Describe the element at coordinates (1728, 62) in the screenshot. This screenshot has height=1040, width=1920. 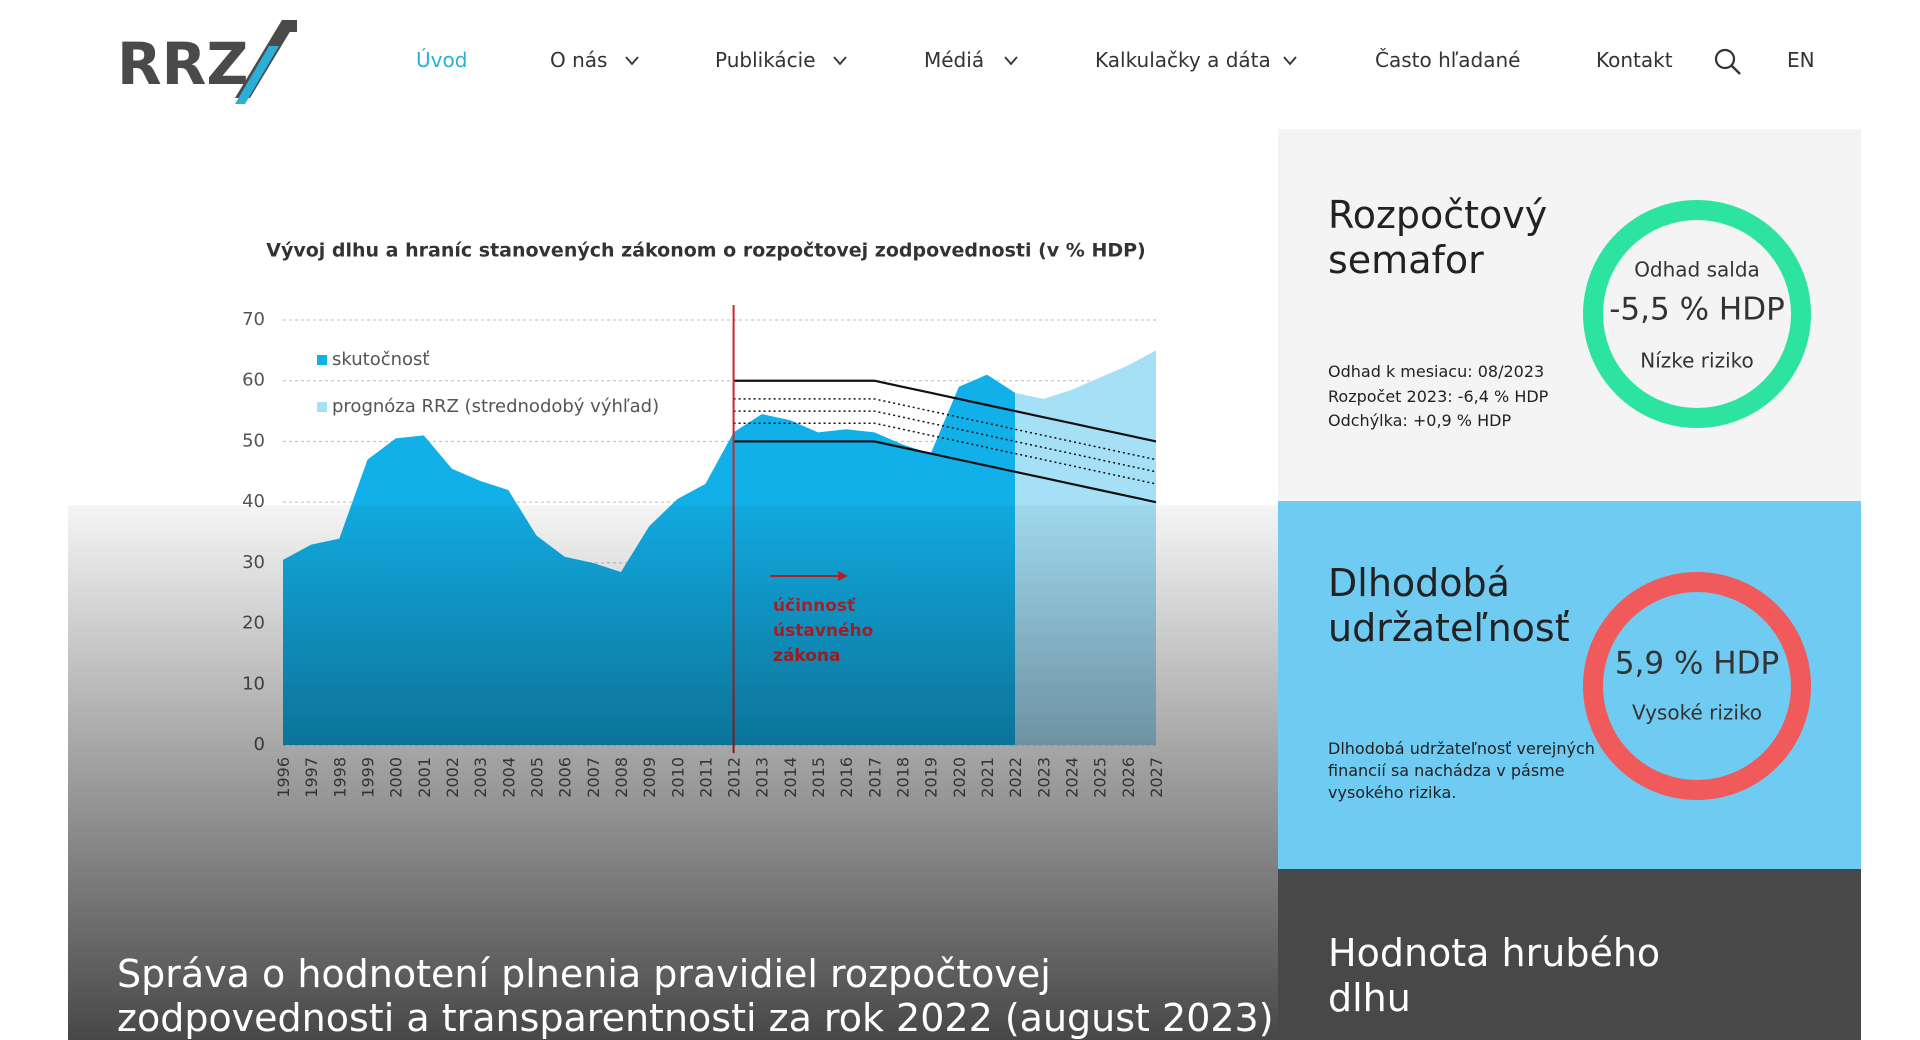
I see `search-icon` at that location.